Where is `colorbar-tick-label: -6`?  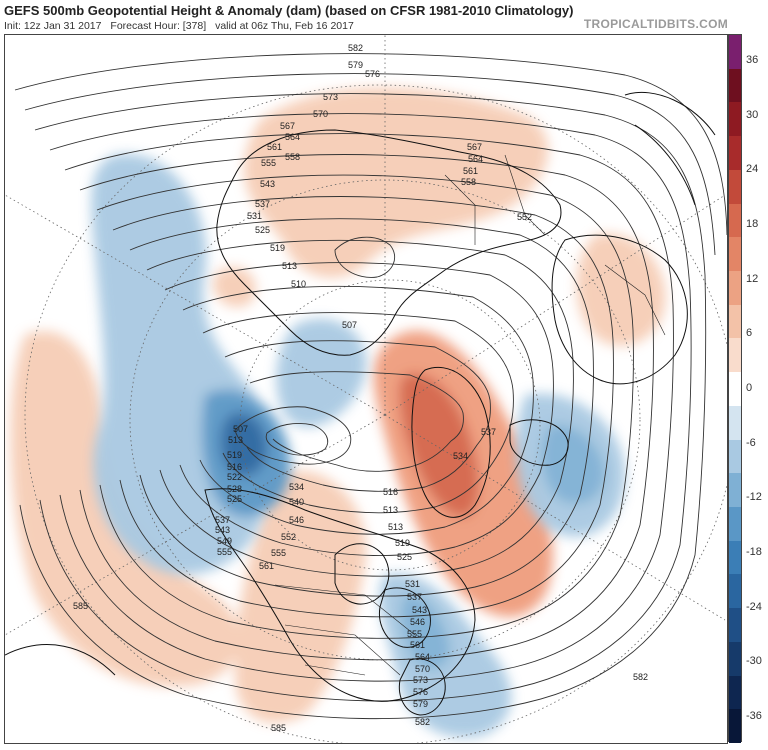
colorbar-tick-label: -6 is located at coordinates (751, 442).